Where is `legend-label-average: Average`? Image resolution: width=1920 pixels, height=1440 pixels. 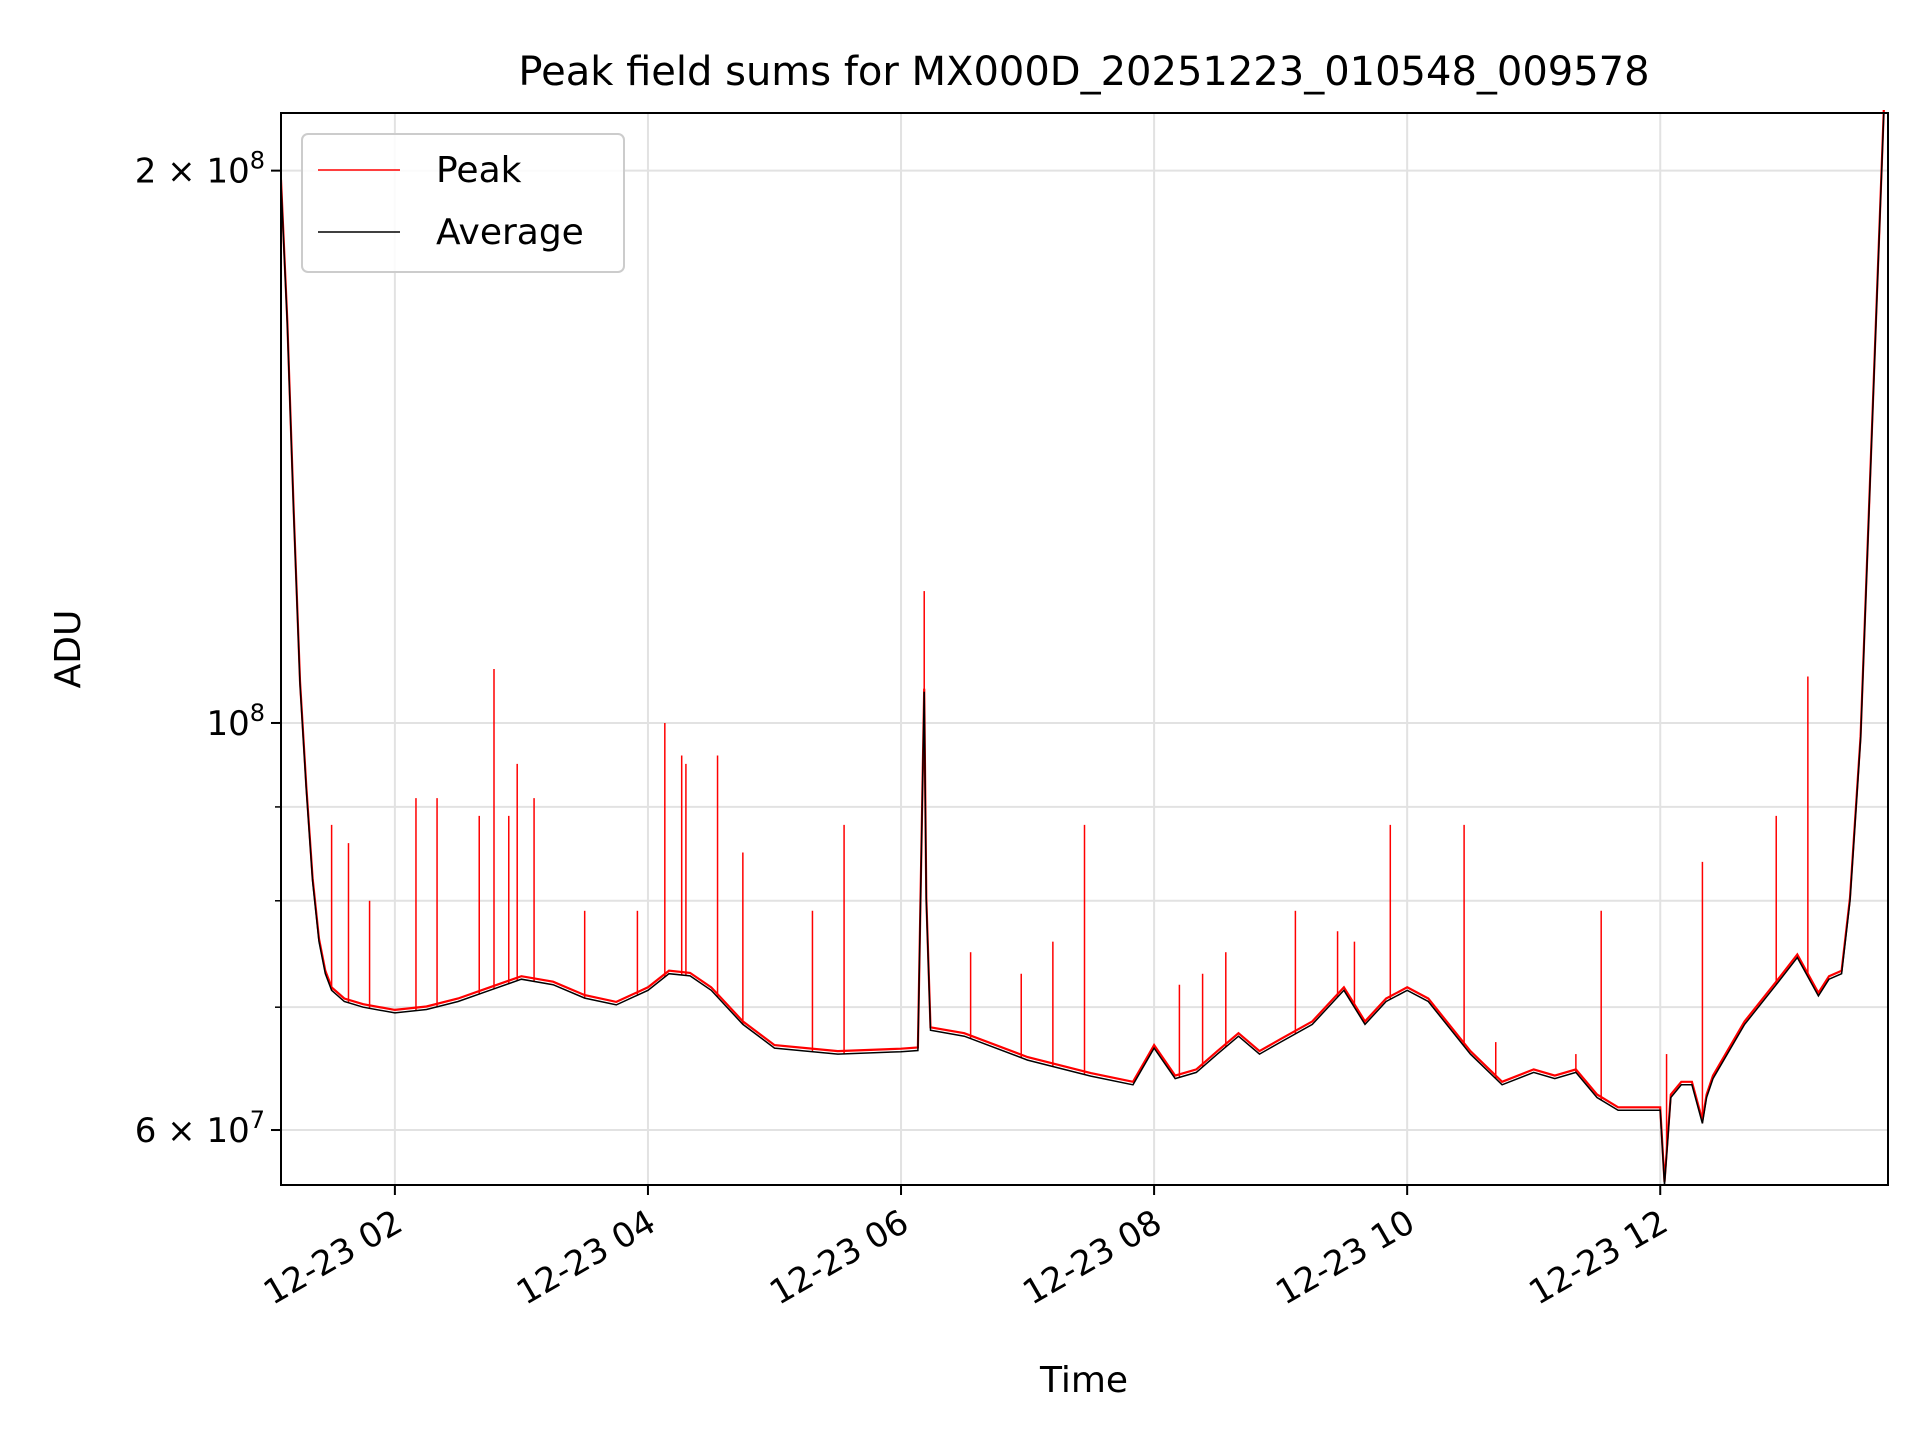
legend-label-average: Average is located at coordinates (510, 232).